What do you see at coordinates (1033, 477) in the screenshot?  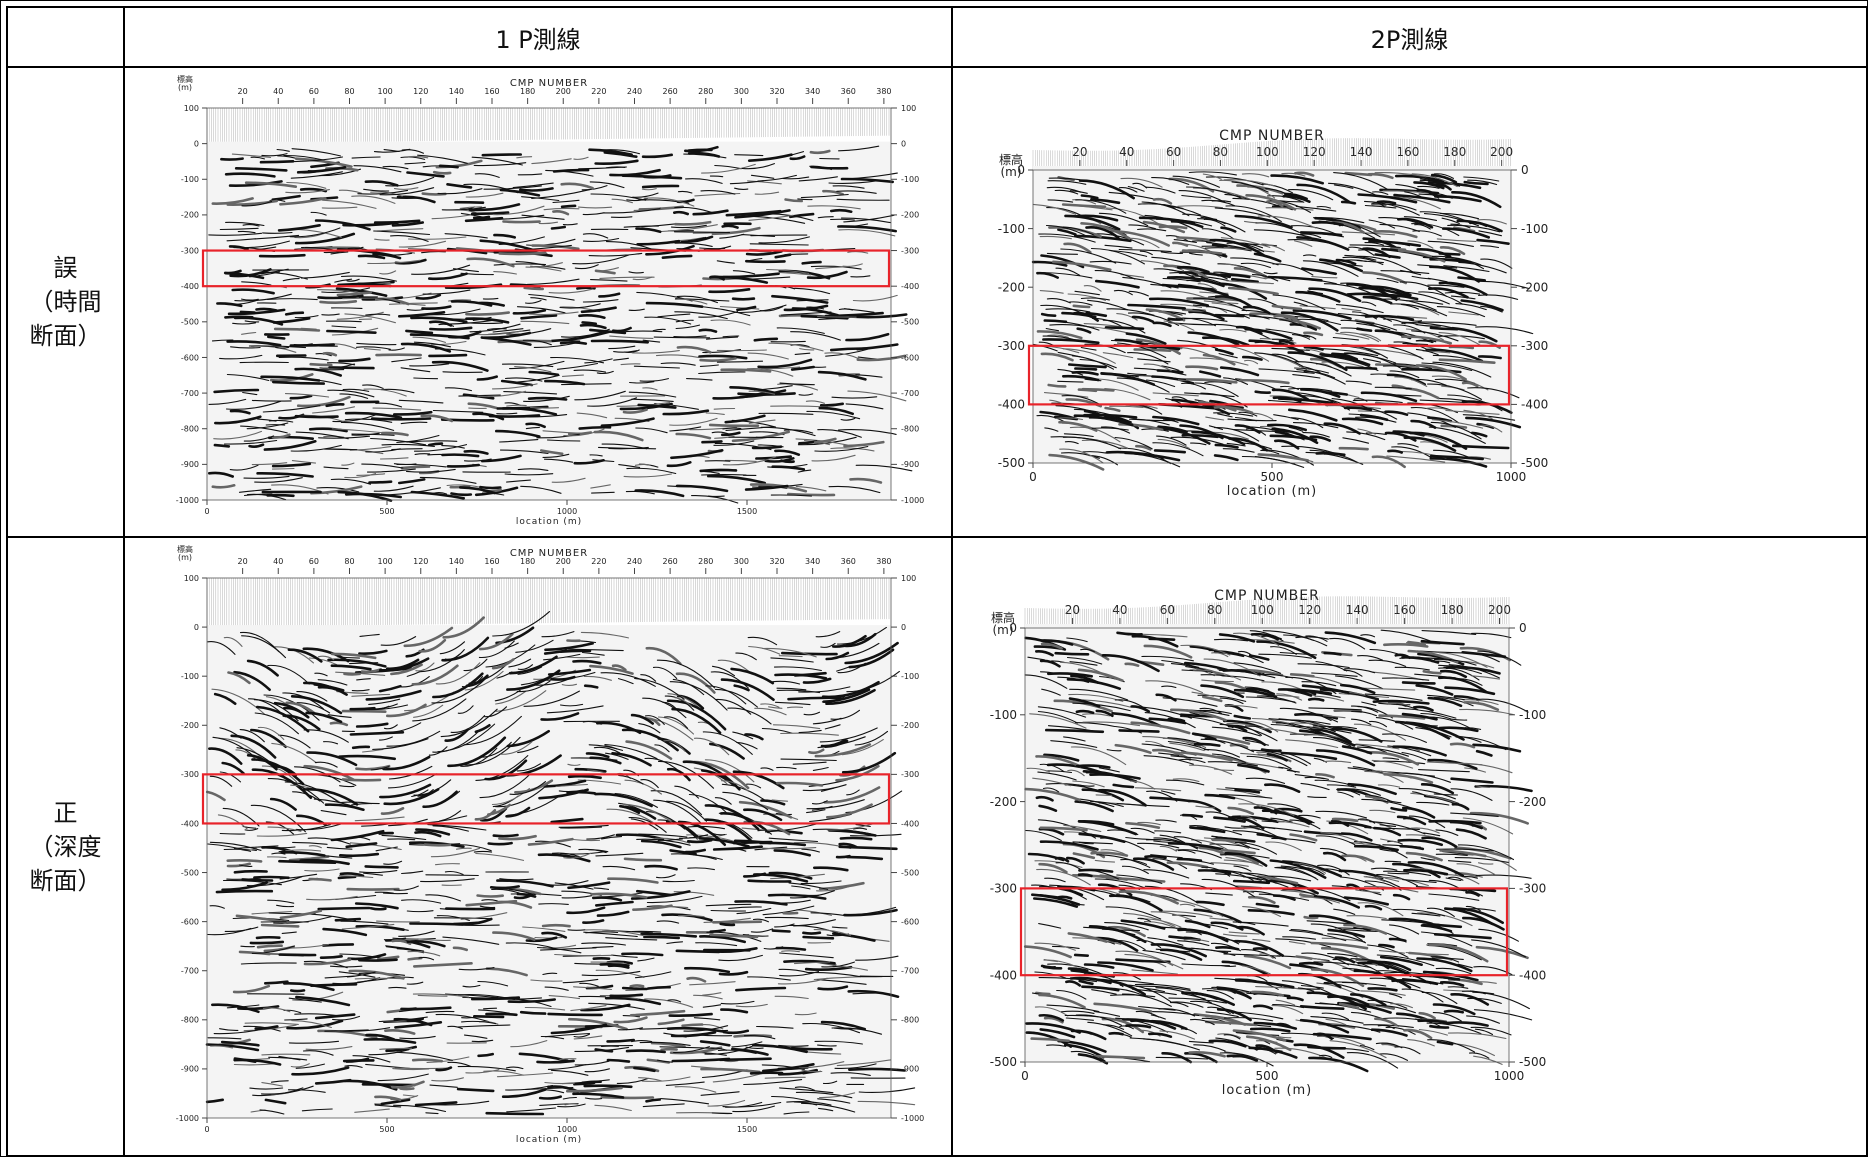 I see `location-tick-label: 0` at bounding box center [1033, 477].